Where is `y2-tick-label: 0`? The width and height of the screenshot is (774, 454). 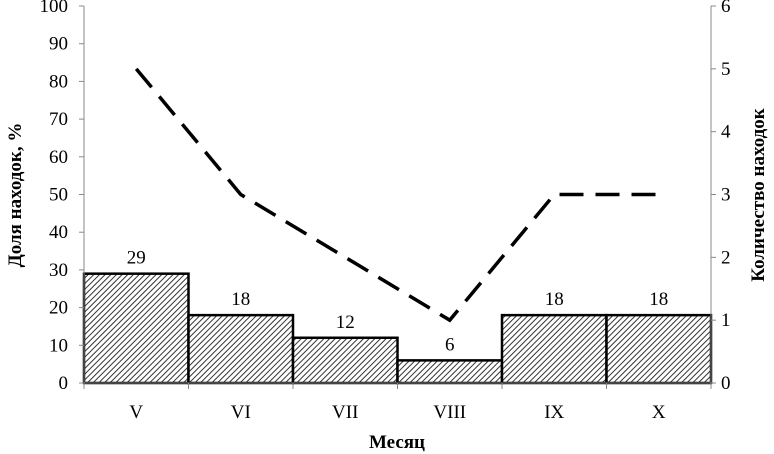 y2-tick-label: 0 is located at coordinates (726, 383).